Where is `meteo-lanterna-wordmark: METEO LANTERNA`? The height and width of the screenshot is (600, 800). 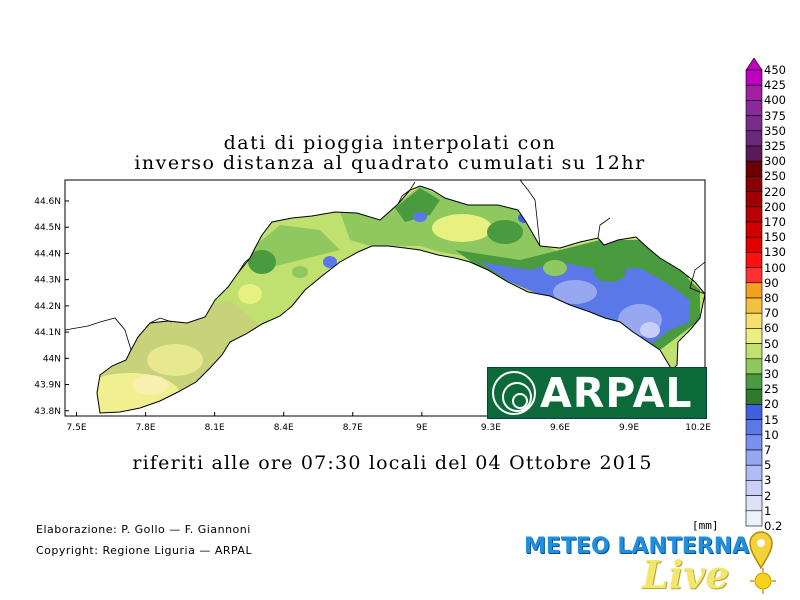
meteo-lanterna-wordmark: METEO LANTERNA is located at coordinates (637, 546).